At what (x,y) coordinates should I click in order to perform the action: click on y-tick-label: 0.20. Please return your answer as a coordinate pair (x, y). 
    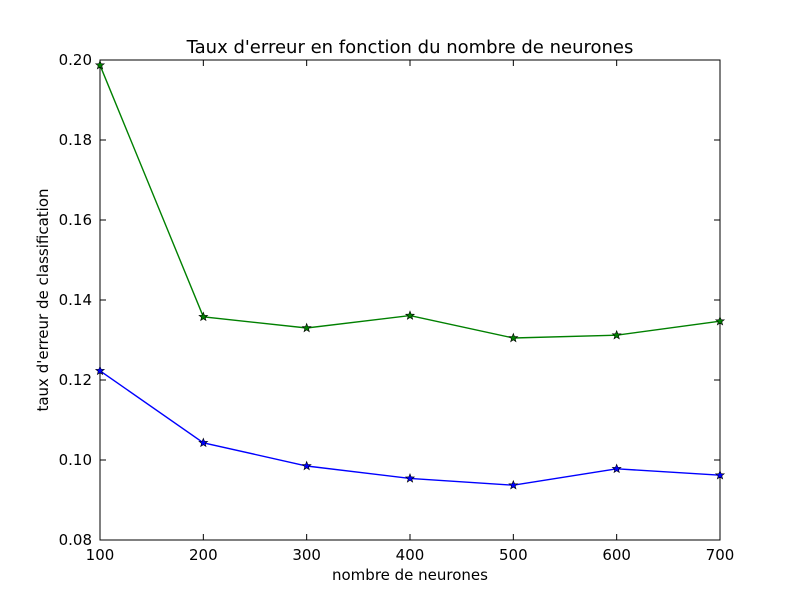
    Looking at the image, I should click on (75, 60).